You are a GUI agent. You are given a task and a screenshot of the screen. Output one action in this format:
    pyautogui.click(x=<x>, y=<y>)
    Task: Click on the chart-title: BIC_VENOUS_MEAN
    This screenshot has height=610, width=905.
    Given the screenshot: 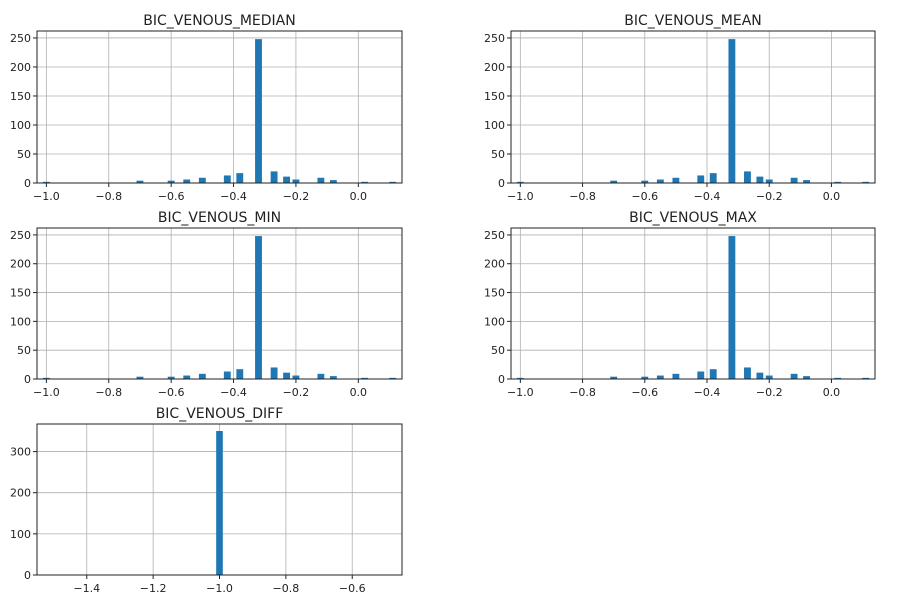 What is the action you would take?
    pyautogui.click(x=693, y=21)
    